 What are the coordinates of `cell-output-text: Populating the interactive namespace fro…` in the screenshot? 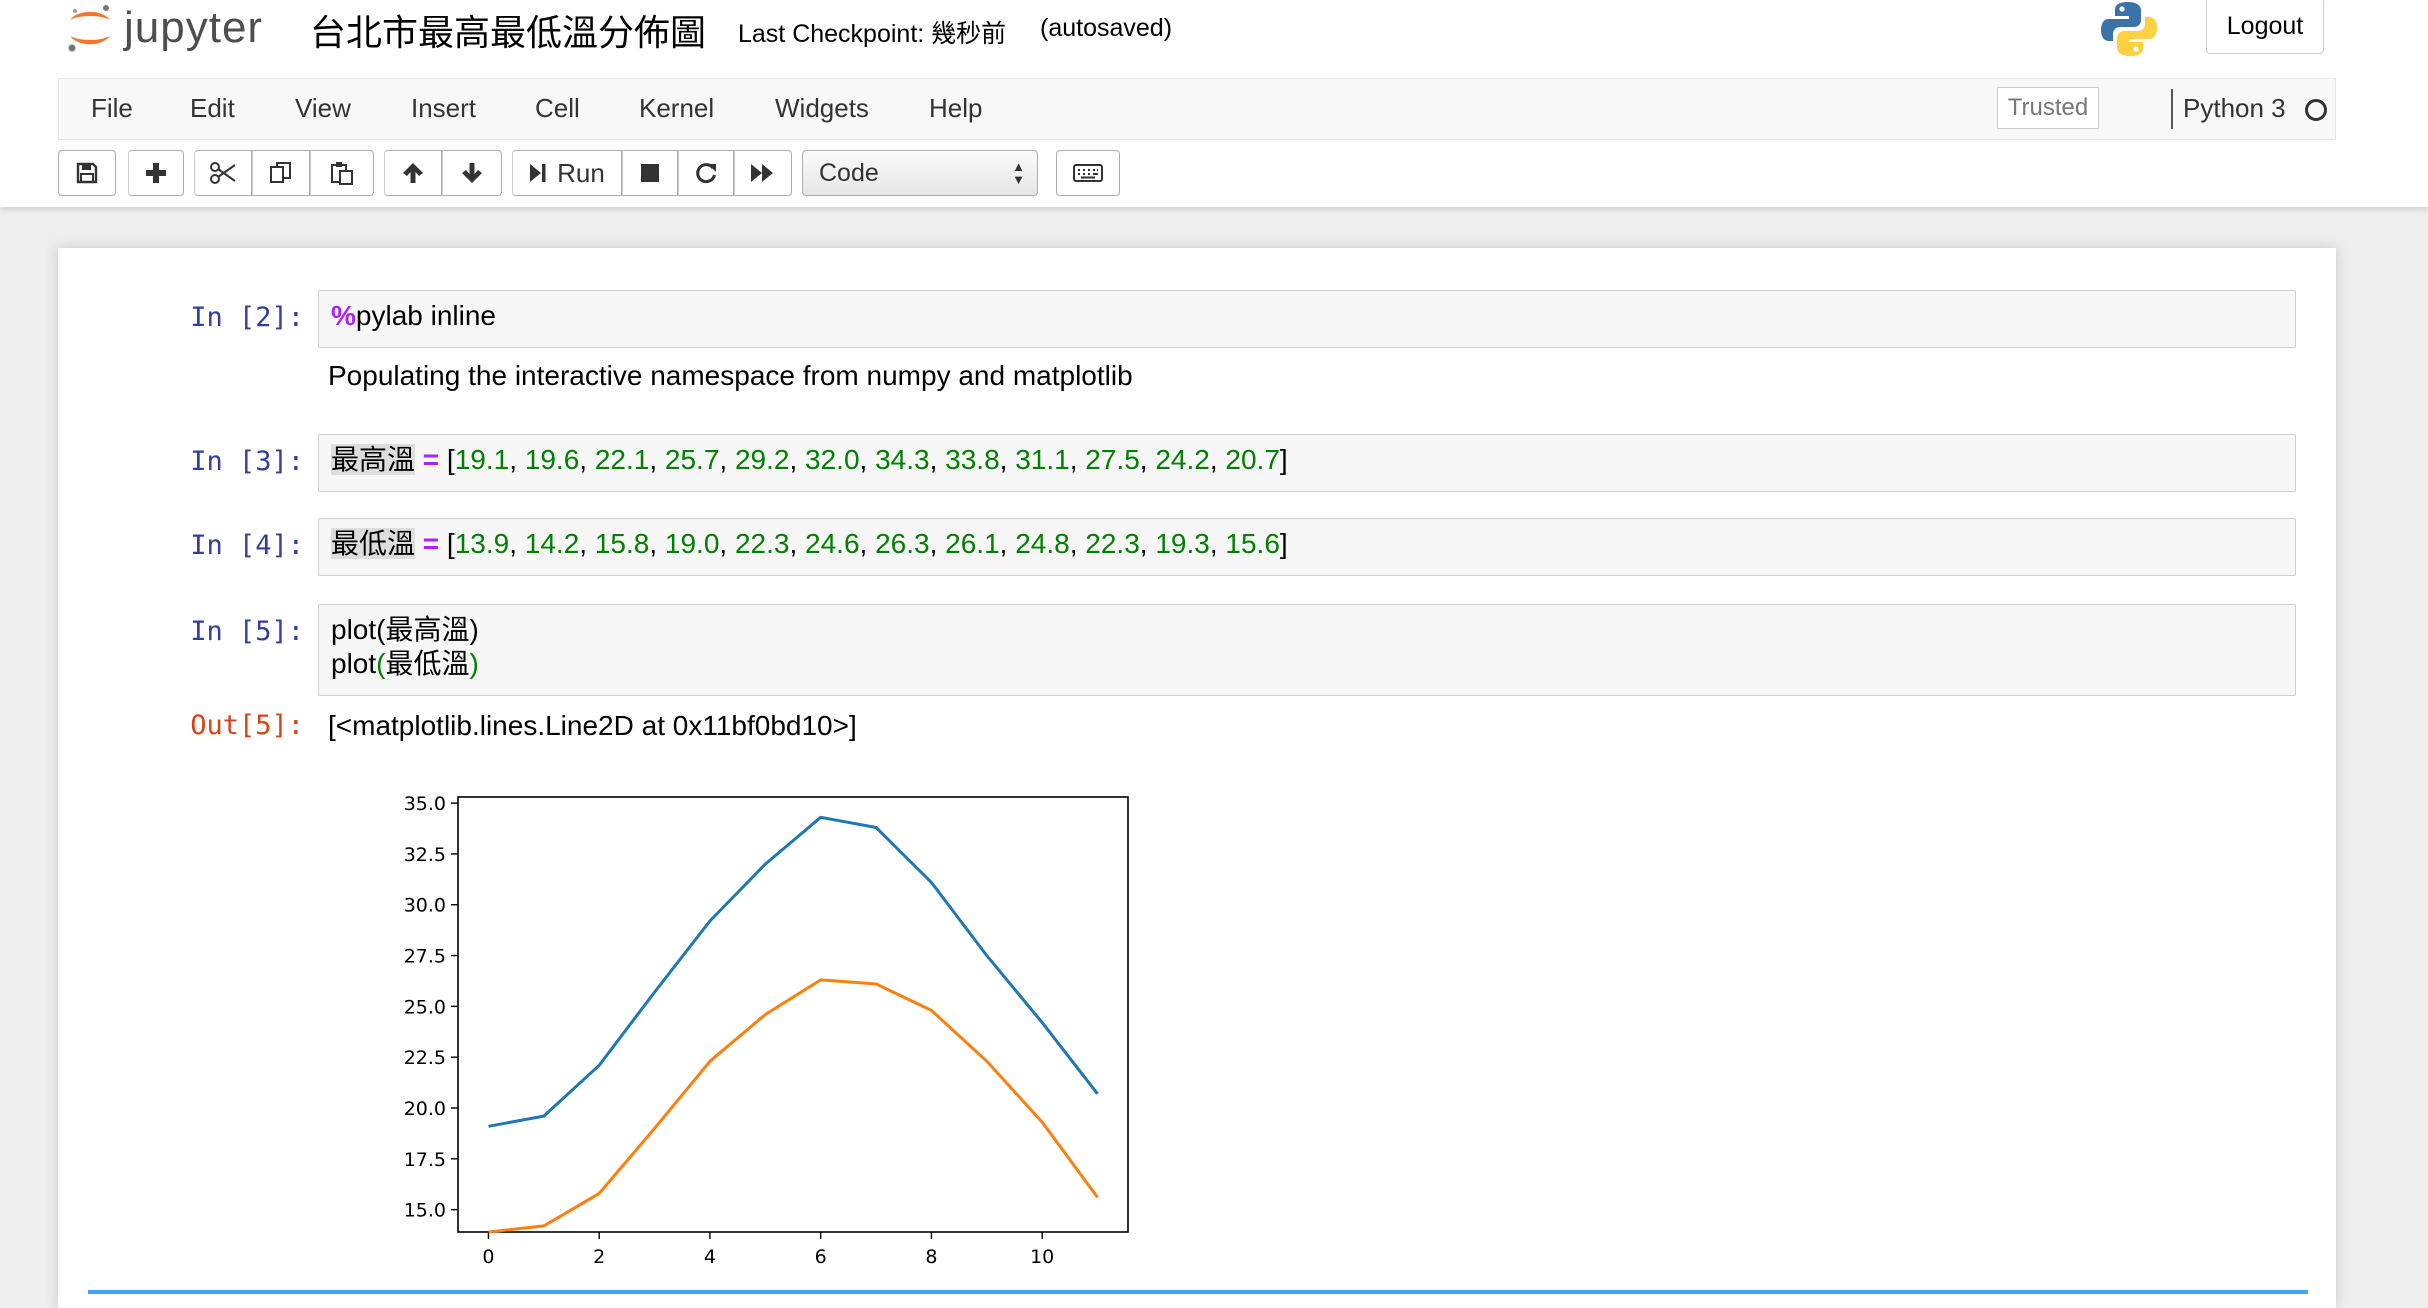 It's located at (730, 375).